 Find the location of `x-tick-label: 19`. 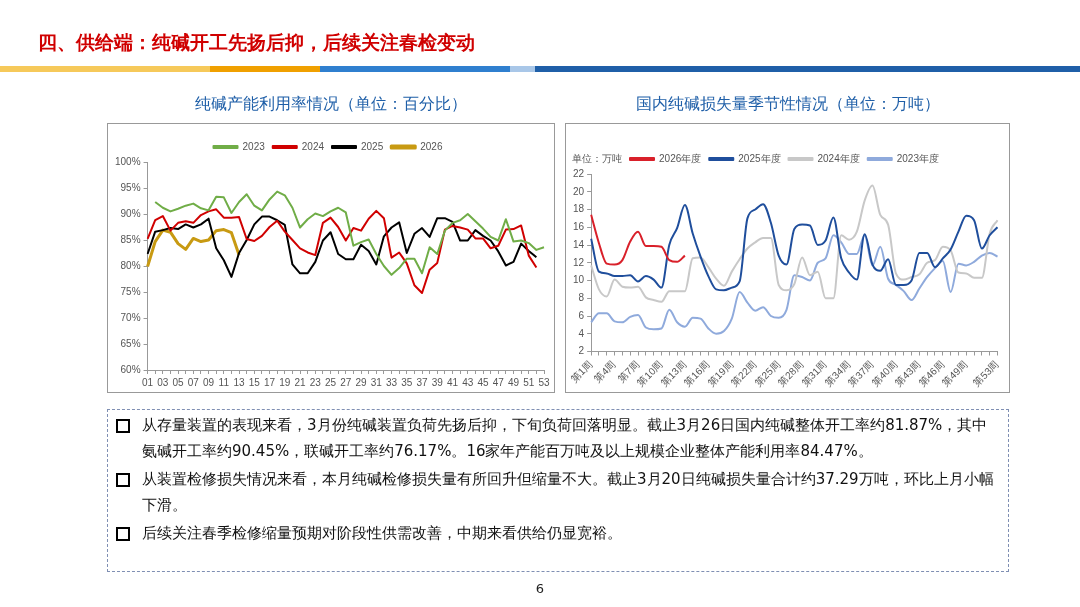

x-tick-label: 19 is located at coordinates (285, 382).